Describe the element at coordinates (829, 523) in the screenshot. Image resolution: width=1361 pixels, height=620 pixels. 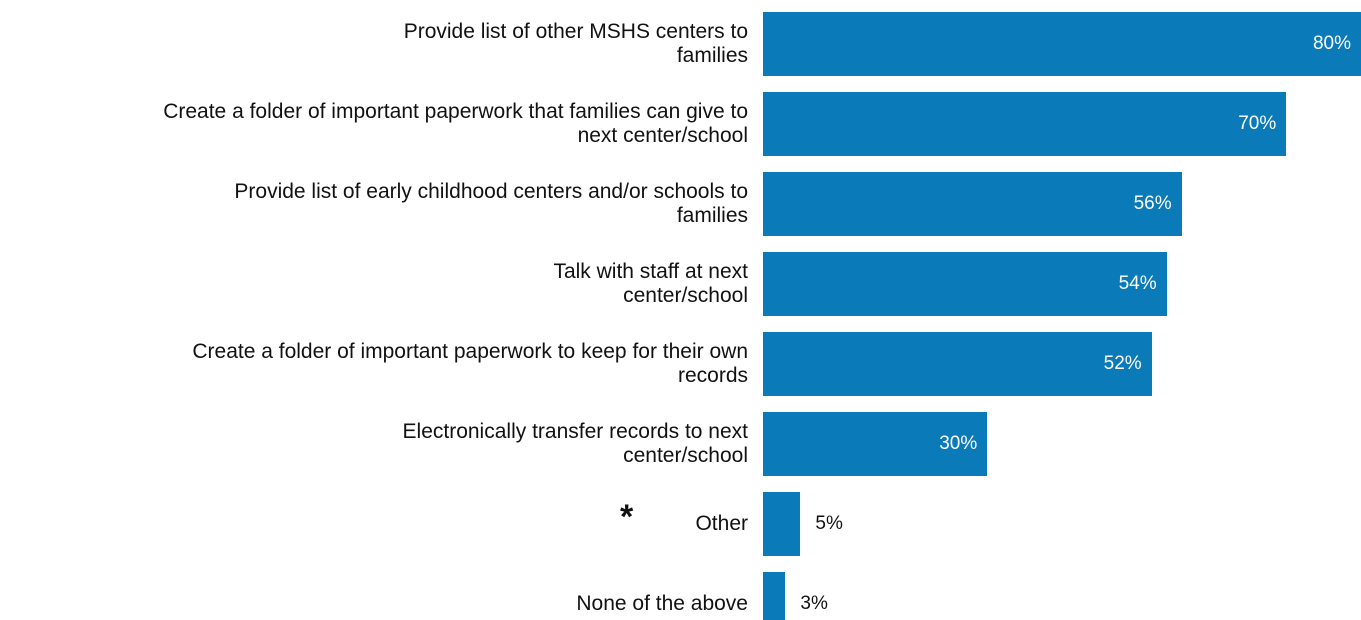
I see `value-label: 5%` at that location.